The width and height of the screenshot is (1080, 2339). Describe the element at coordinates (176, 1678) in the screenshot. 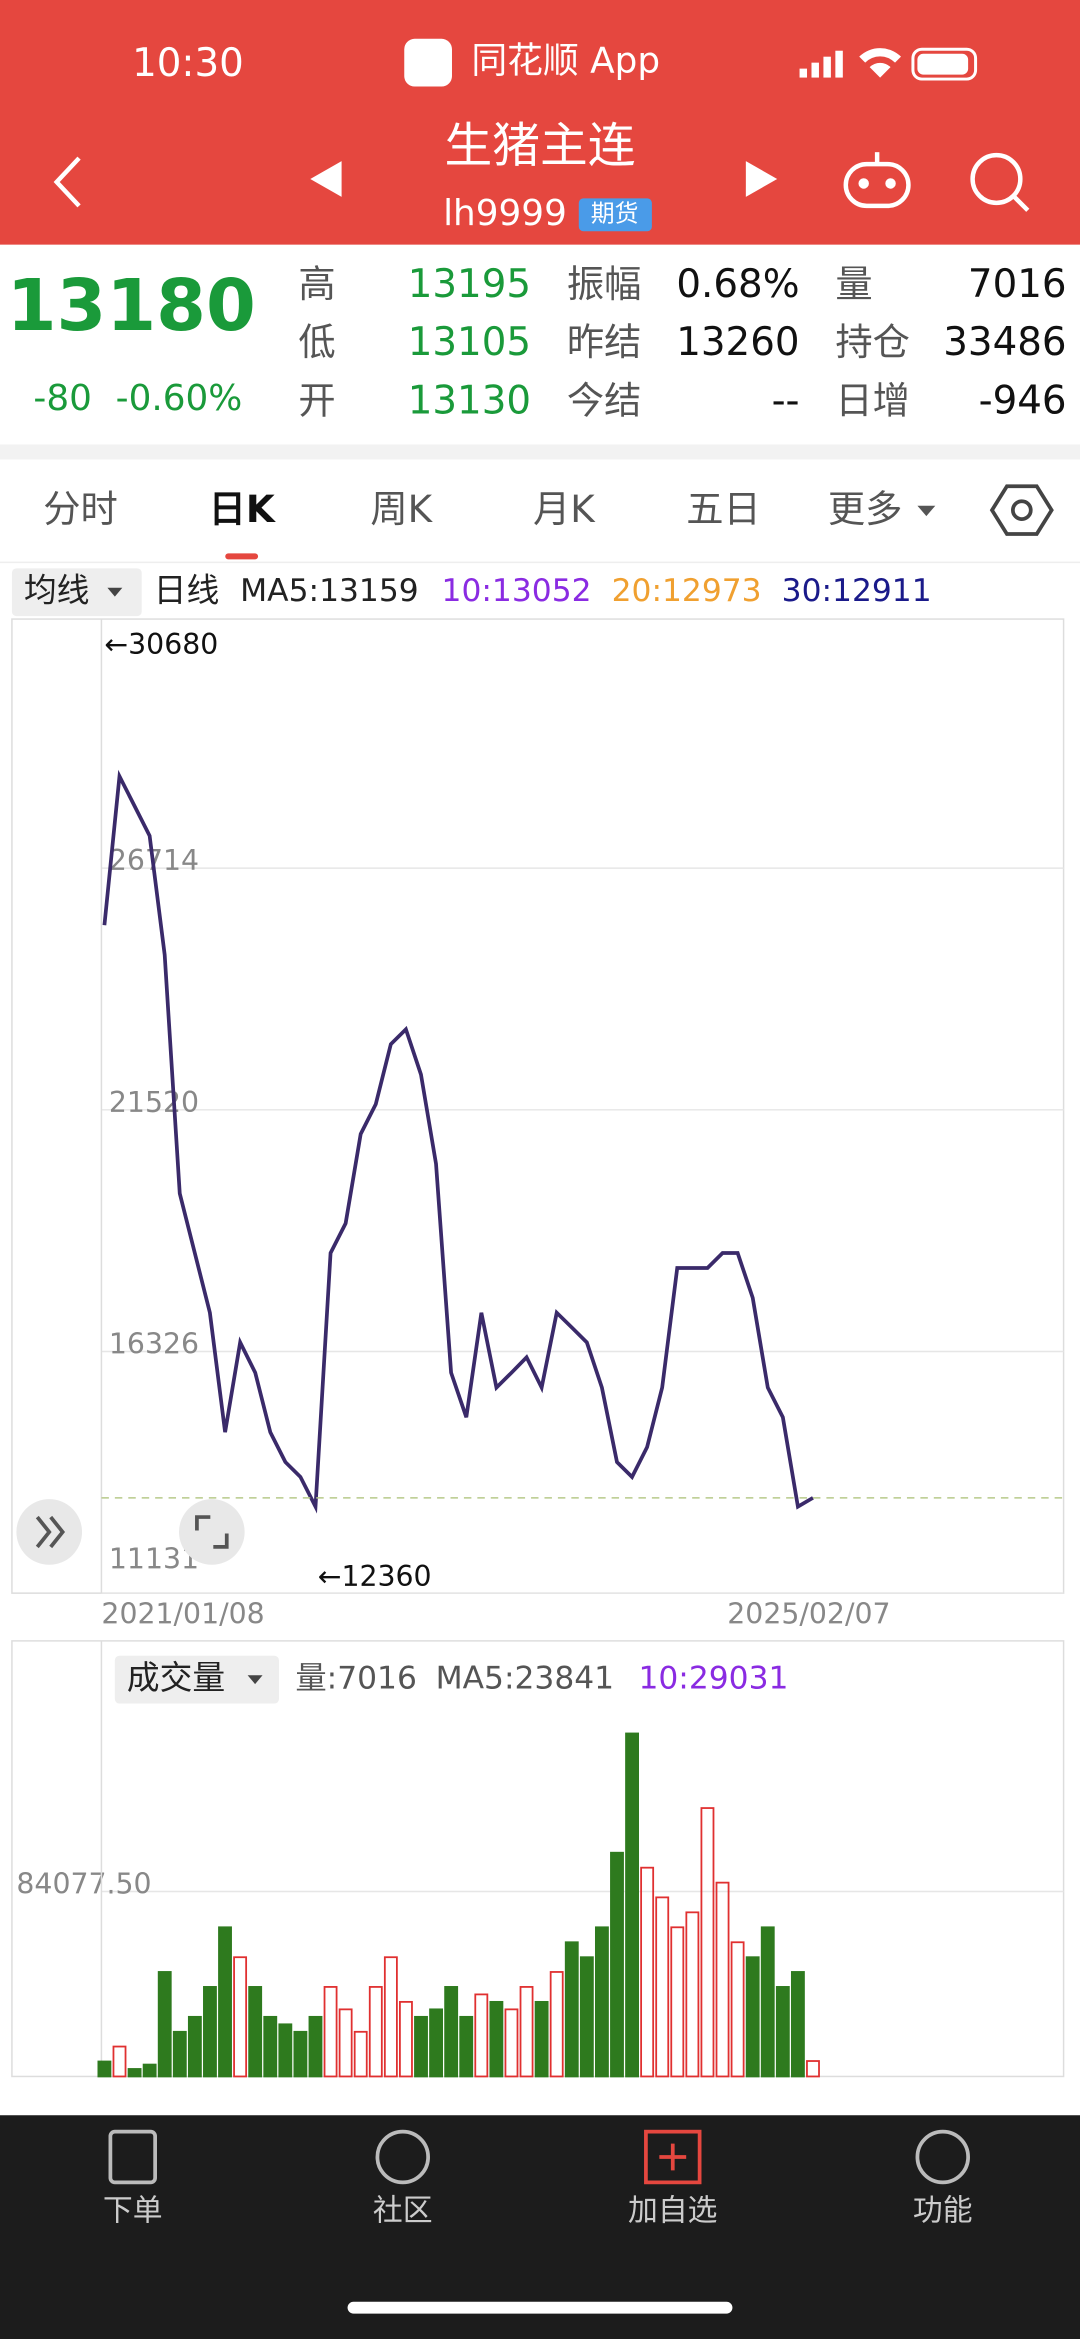

I see `volume-indicator: 成交量` at that location.